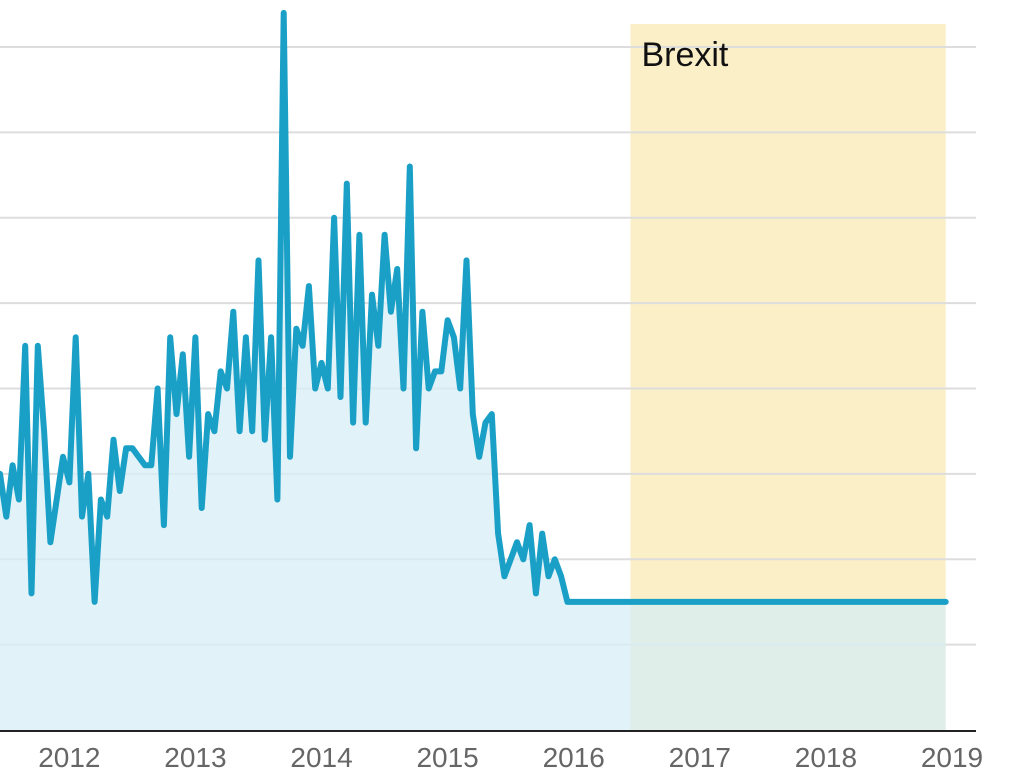 This screenshot has height=768, width=1024. Describe the element at coordinates (69, 755) in the screenshot. I see `x-tick-label-2012: 2012` at that location.